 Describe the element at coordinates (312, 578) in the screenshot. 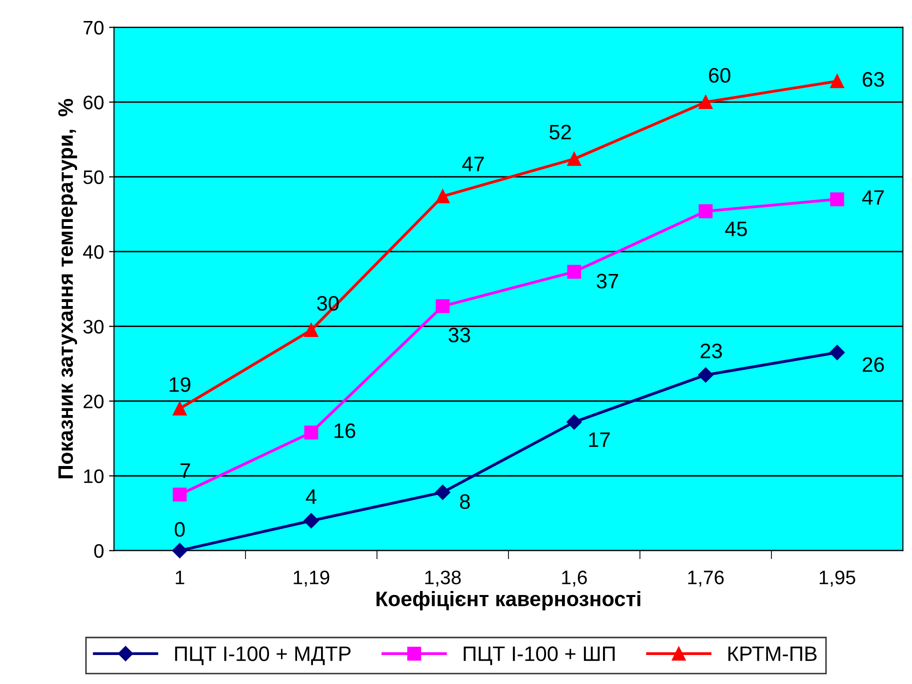

I see `x-tick-label: 1,19` at that location.